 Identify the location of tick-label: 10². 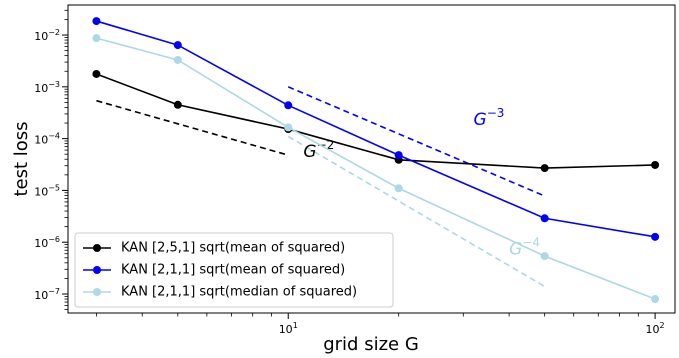
(655, 329).